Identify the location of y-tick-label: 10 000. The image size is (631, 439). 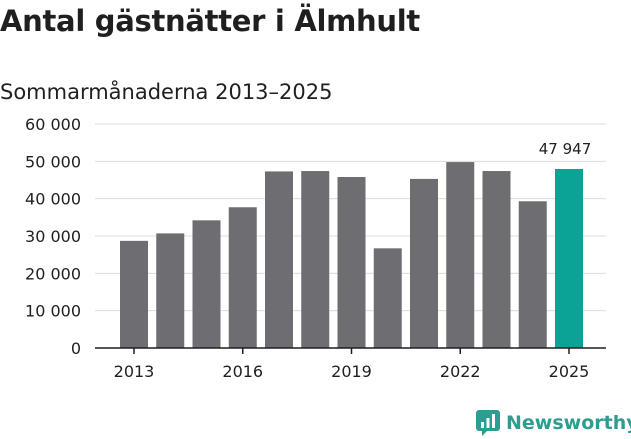
(53, 311).